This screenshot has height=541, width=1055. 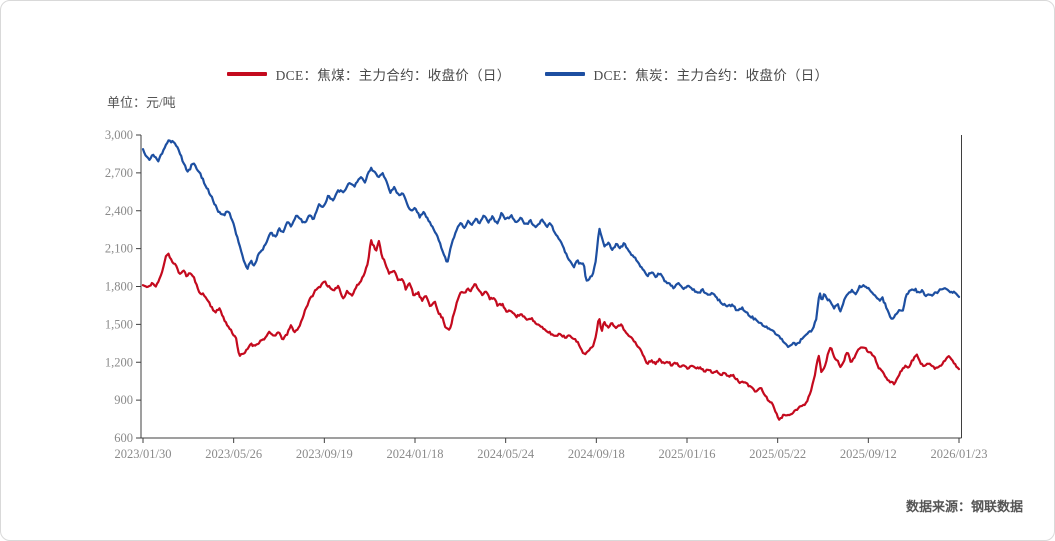 What do you see at coordinates (246, 74) in the screenshot?
I see `red-line-swatch` at bounding box center [246, 74].